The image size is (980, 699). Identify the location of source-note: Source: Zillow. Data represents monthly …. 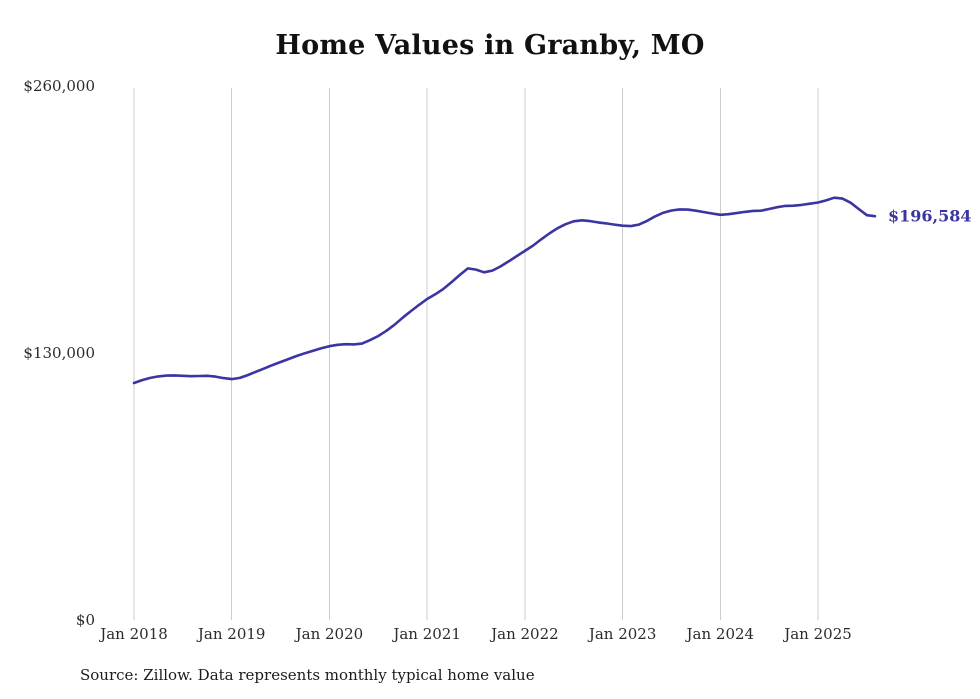
(307, 675).